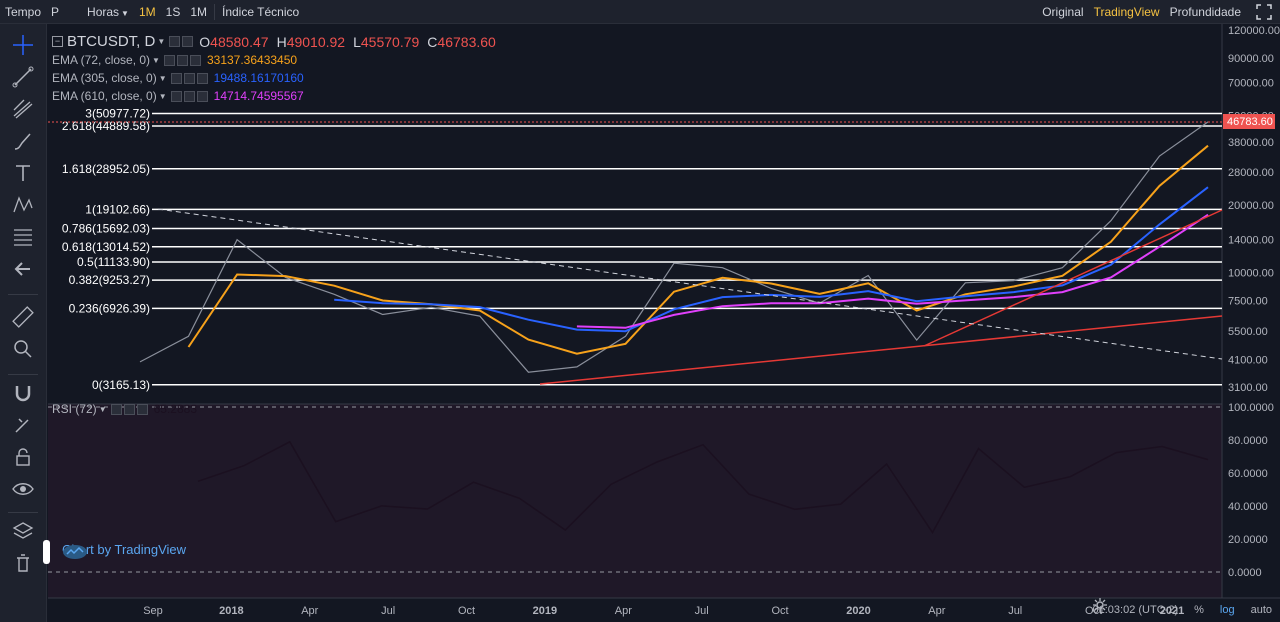 This screenshot has height=622, width=1280. Describe the element at coordinates (1172, 611) in the screenshot. I see `time-tick-label: 2021` at that location.